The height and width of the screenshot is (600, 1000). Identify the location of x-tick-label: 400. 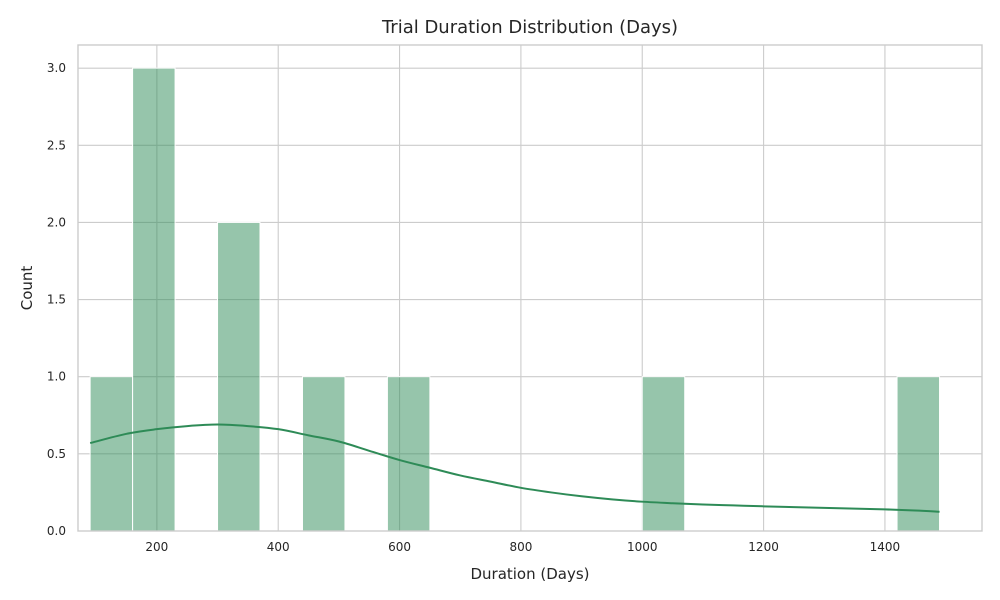
(278, 547).